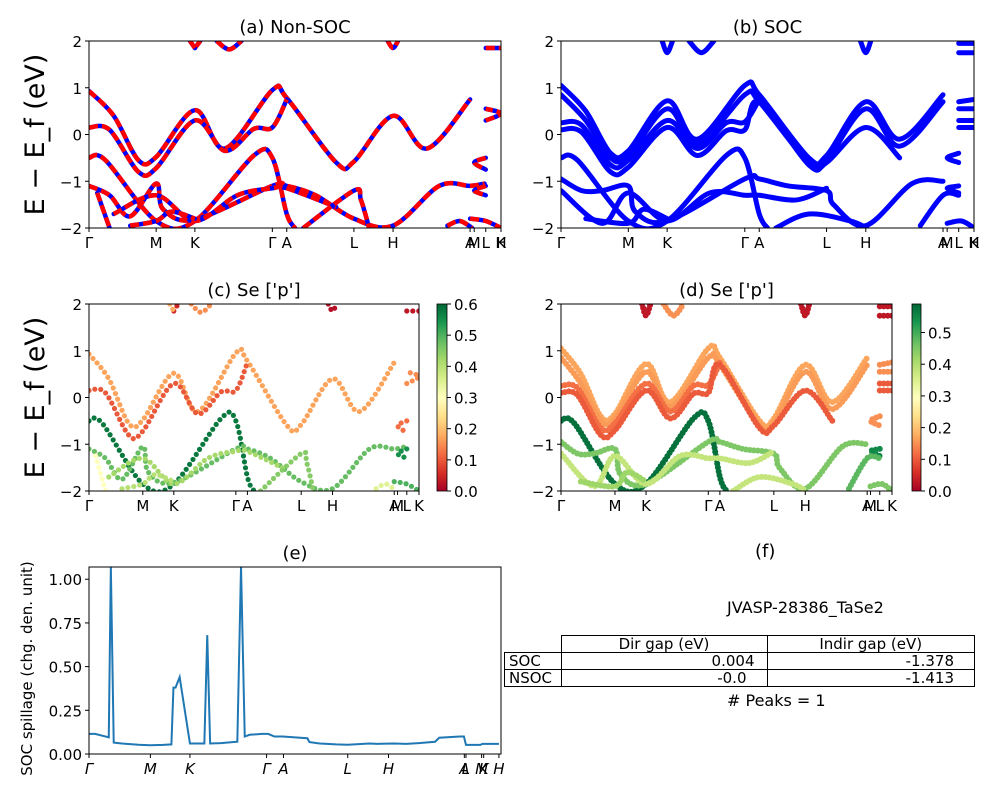 This screenshot has width=1000, height=800. I want to click on x-tick-label: M, so click(628, 243).